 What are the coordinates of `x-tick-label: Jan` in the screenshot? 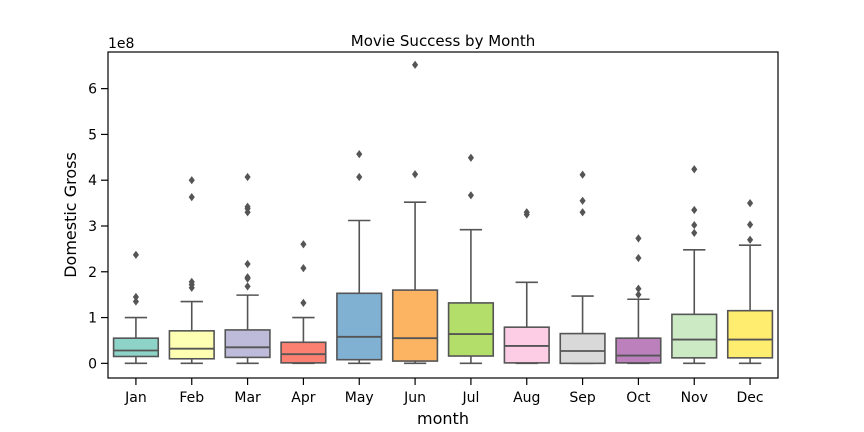 It's located at (135, 398).